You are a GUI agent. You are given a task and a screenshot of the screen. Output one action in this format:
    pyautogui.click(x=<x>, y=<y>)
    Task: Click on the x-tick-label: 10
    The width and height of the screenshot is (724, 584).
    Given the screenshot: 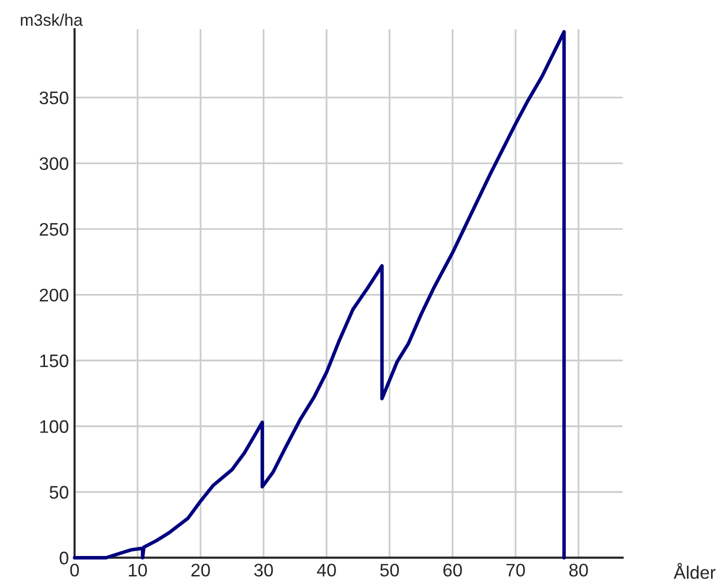 What is the action you would take?
    pyautogui.click(x=137, y=570)
    